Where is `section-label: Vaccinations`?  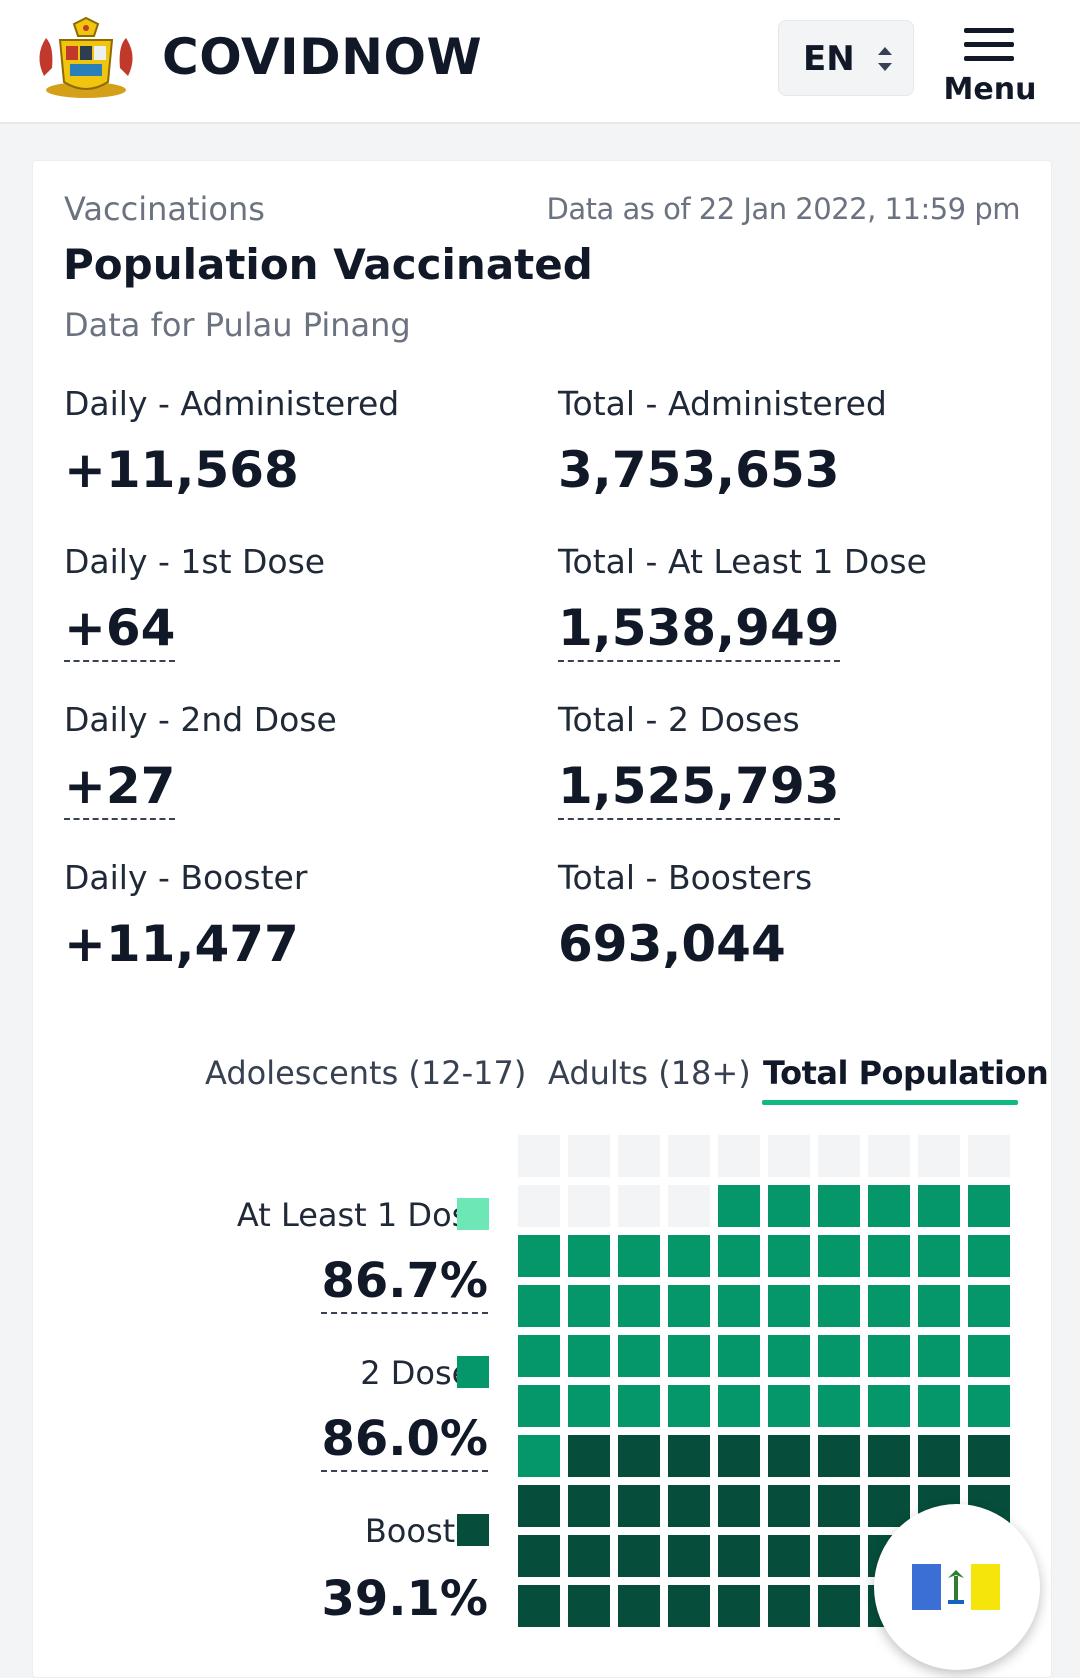
section-label: Vaccinations is located at coordinates (164, 209).